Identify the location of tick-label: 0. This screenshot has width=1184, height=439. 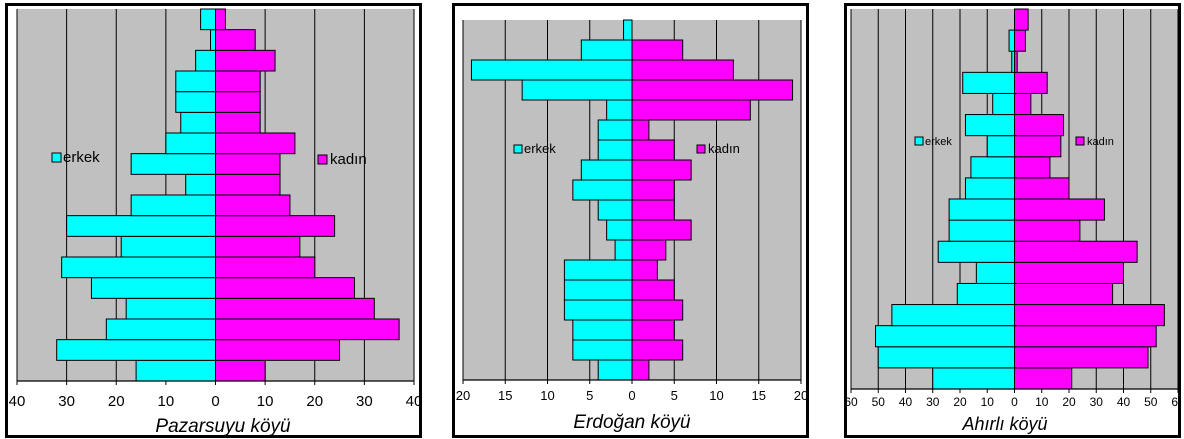
(1014, 402).